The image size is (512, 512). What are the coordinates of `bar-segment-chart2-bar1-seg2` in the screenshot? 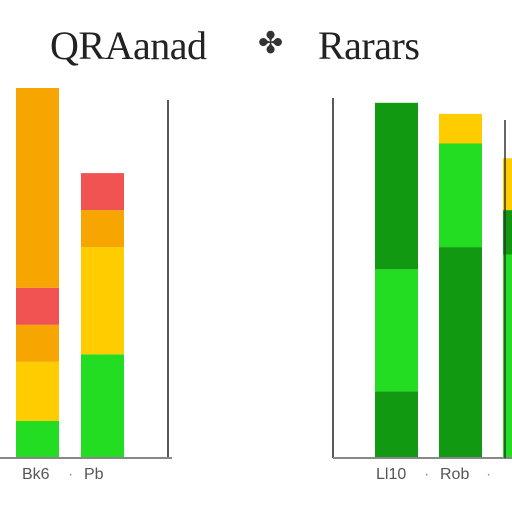 It's located at (396, 330).